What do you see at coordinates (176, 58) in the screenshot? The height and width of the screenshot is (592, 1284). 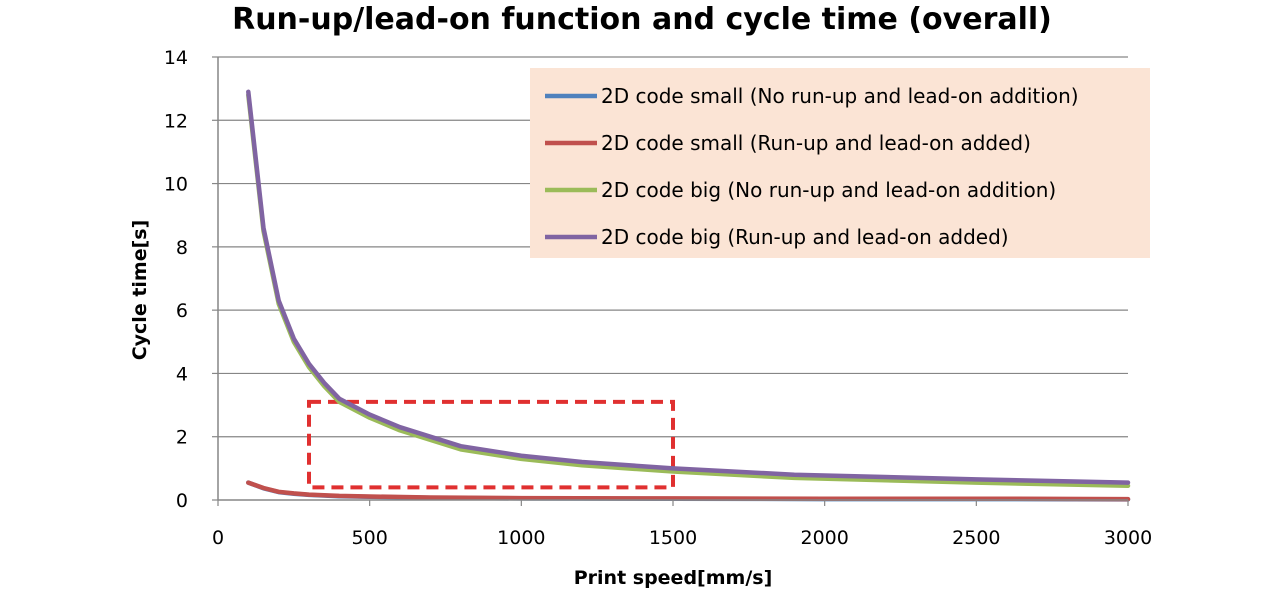 I see `y-tick-label: 14` at bounding box center [176, 58].